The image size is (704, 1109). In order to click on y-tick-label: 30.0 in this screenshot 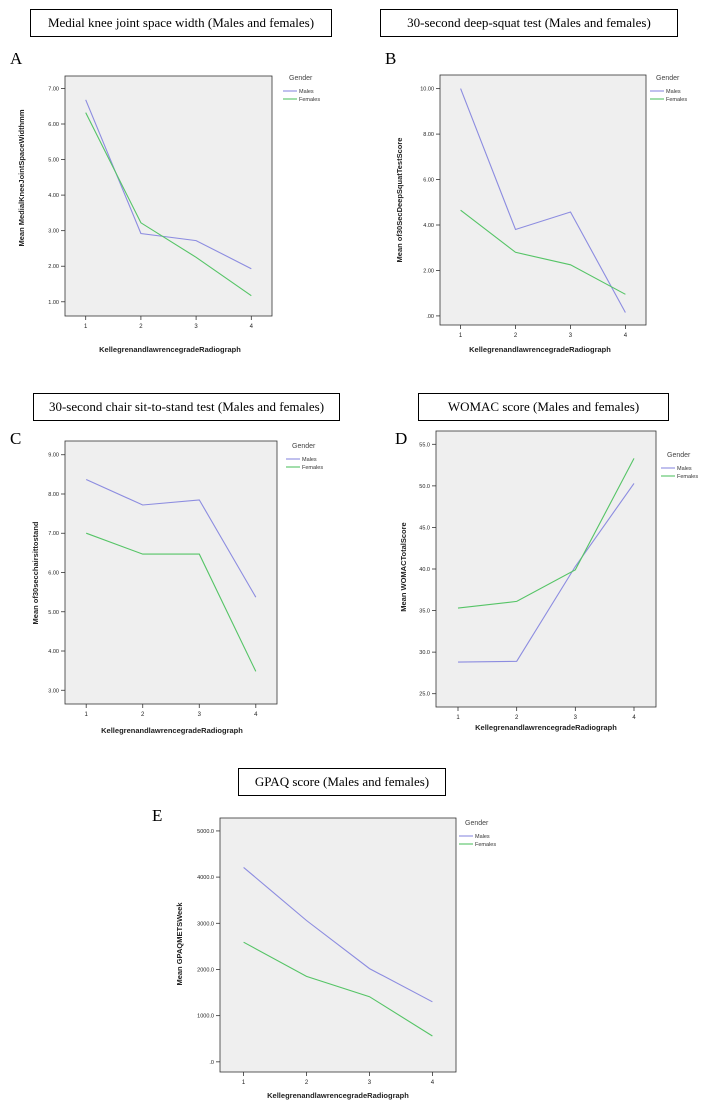, I will do `click(424, 653)`.